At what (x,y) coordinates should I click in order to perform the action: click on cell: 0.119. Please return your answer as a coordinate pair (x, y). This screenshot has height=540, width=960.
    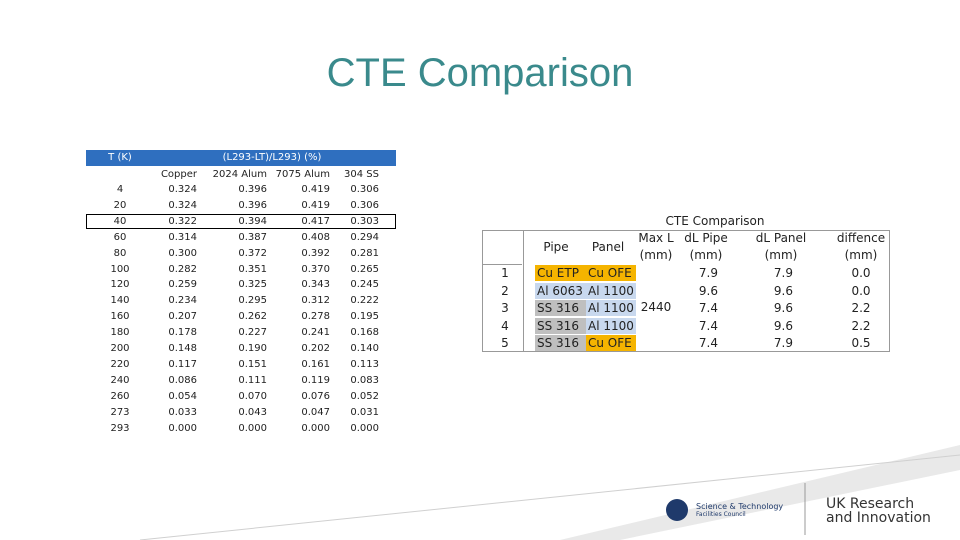
    Looking at the image, I should click on (315, 380).